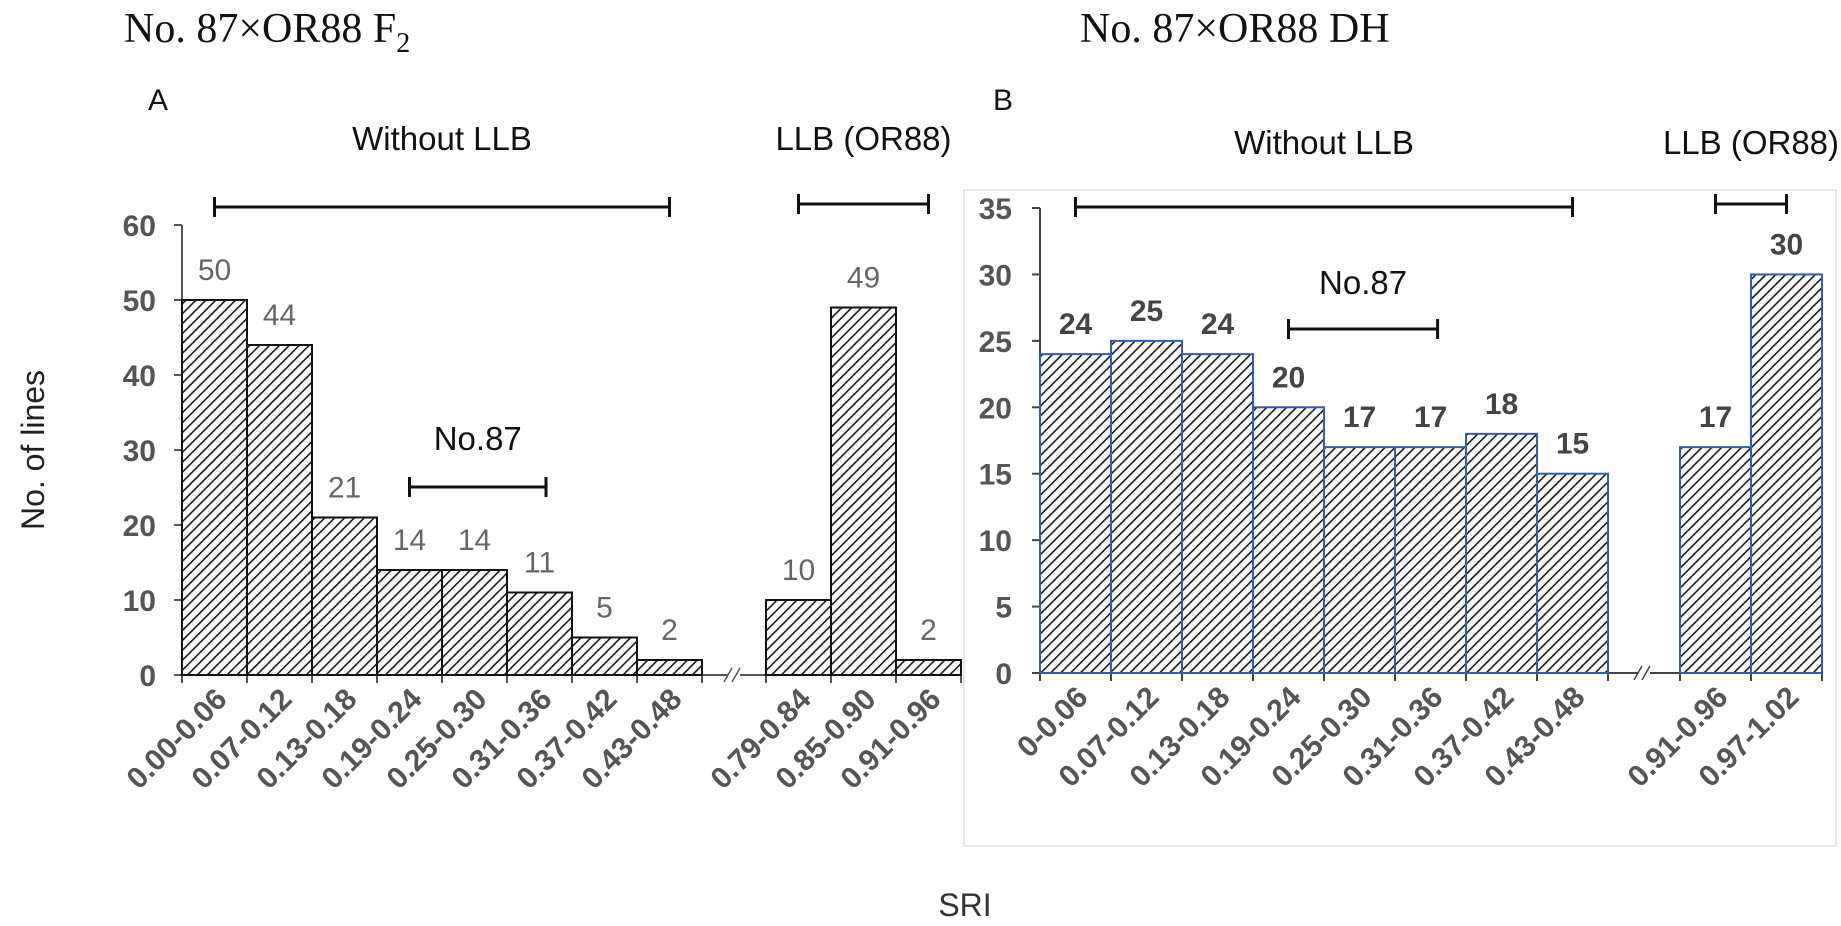  Describe the element at coordinates (1288, 377) in the screenshot. I see `panel-b-value-label: 20` at that location.